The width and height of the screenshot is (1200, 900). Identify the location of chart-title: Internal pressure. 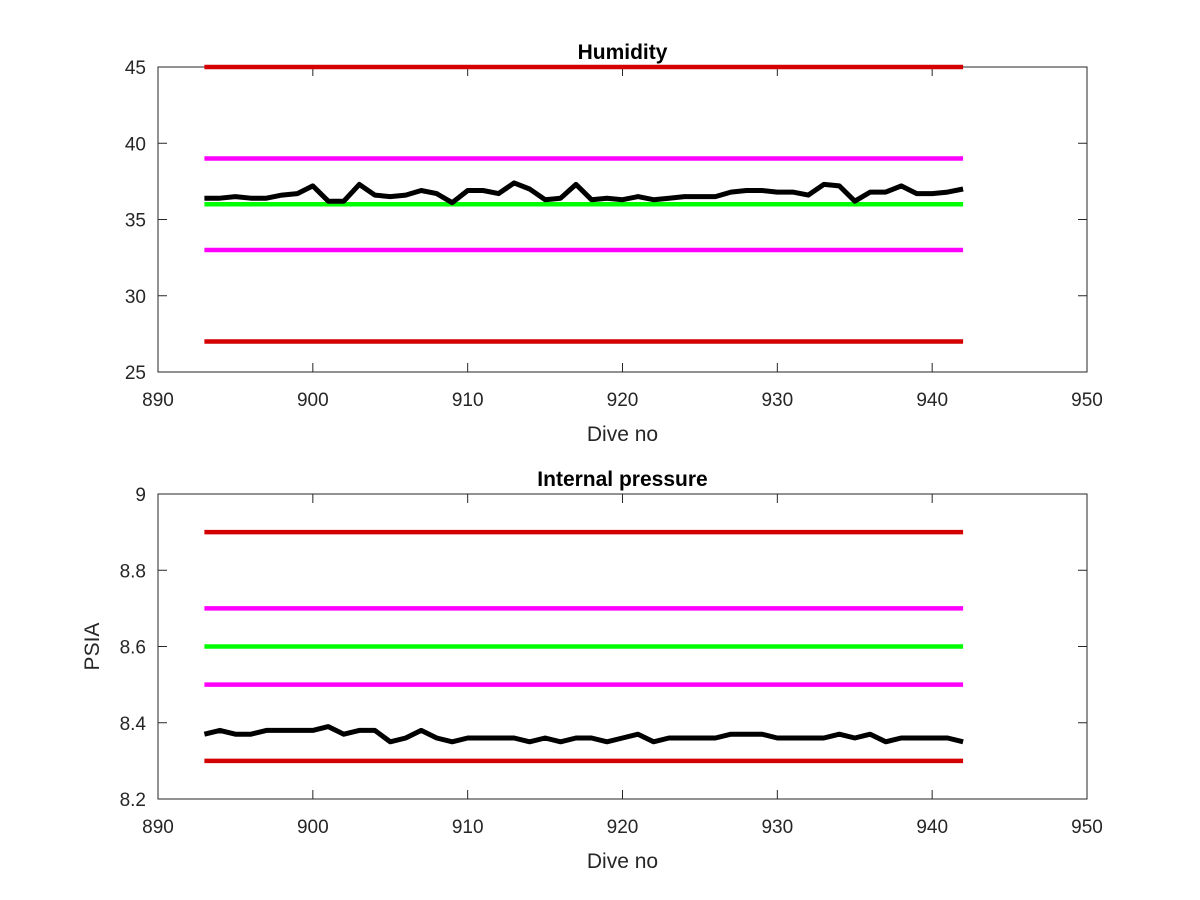
(622, 479).